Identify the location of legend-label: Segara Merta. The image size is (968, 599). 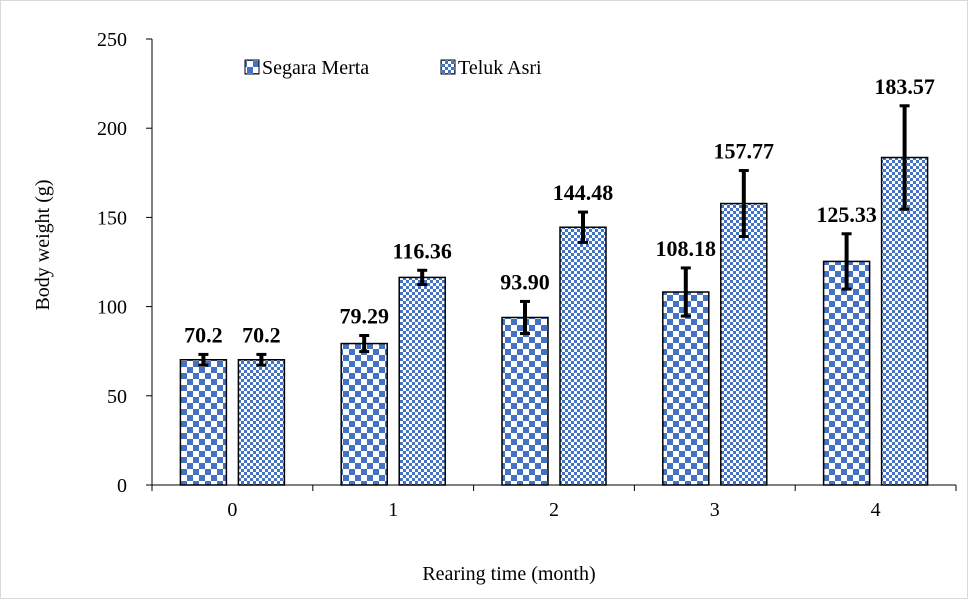
(315, 68).